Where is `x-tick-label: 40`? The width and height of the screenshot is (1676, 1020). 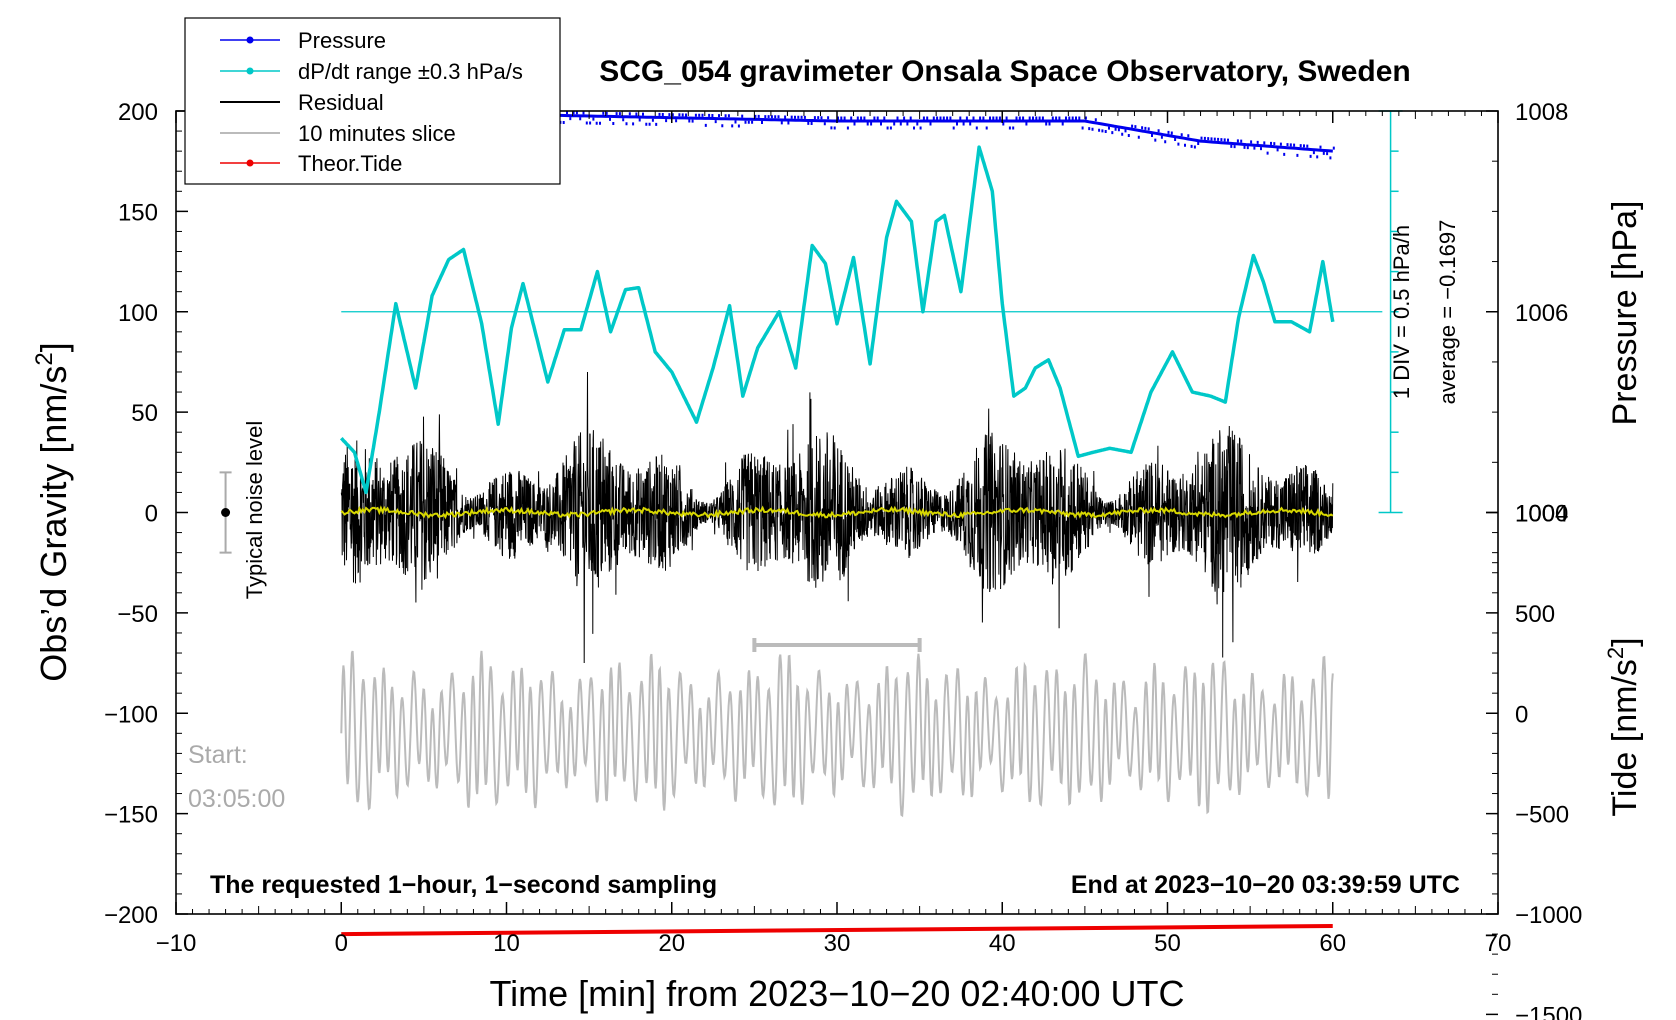
x-tick-label: 40 is located at coordinates (1002, 943).